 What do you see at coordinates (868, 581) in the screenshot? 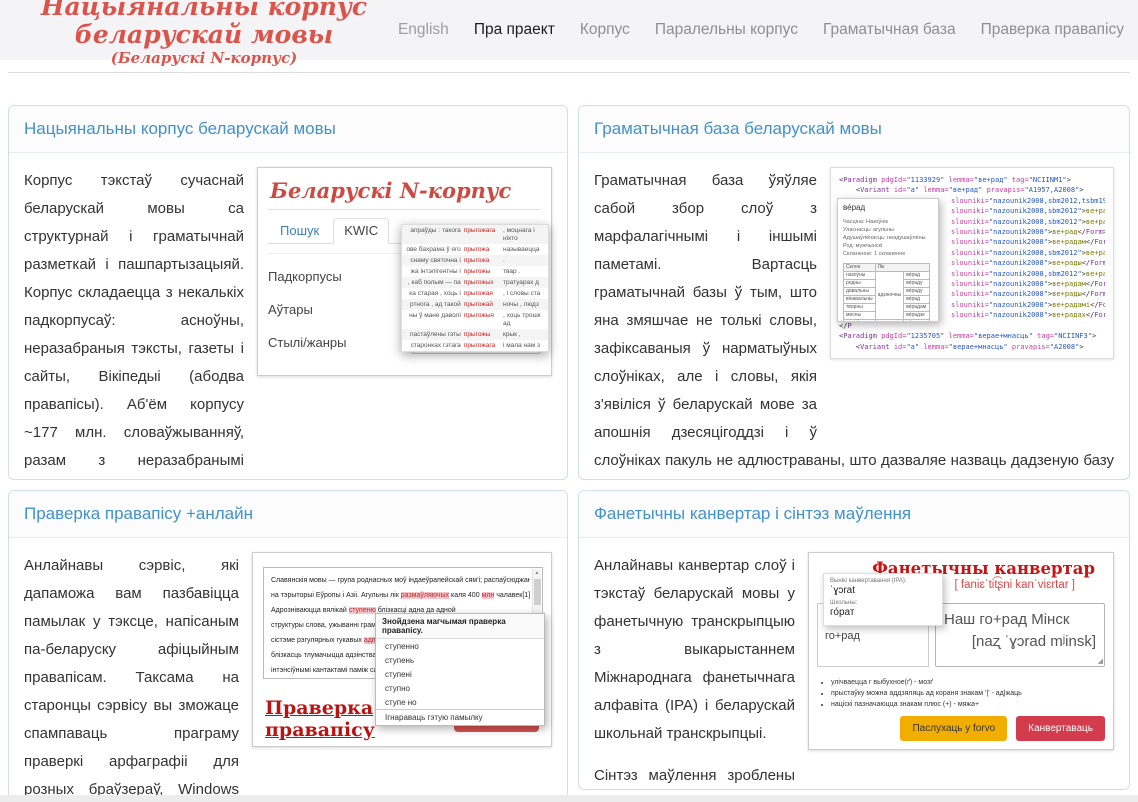
I see `ipa-result-label: Вынікі канвертавання (IPA):` at bounding box center [868, 581].